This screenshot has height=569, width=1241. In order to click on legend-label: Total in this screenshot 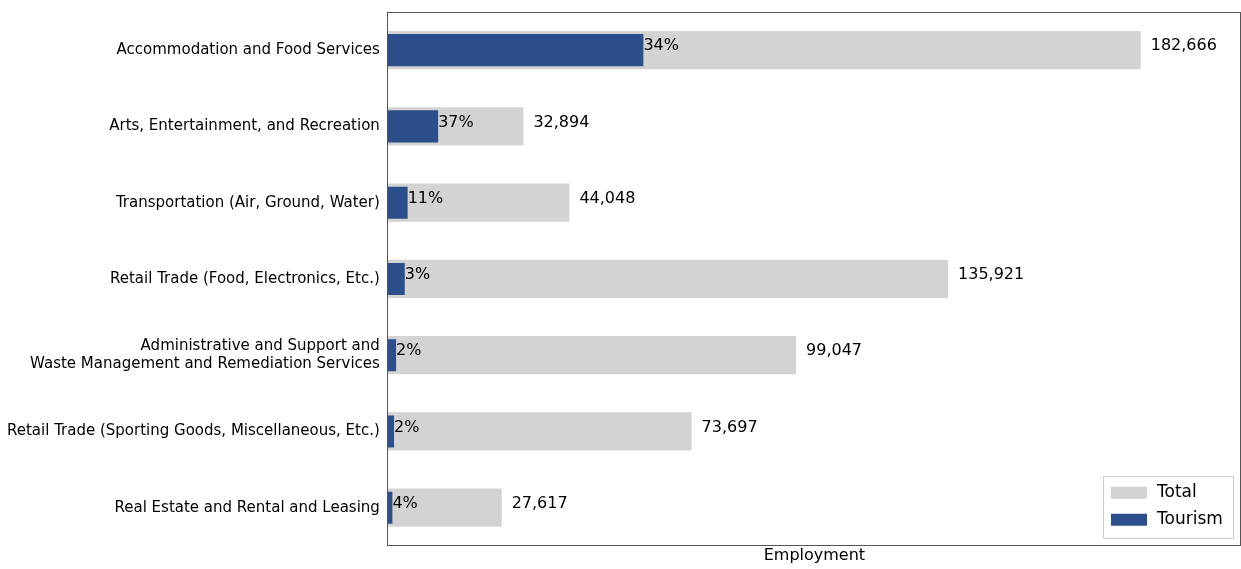, I will do `click(1176, 491)`.